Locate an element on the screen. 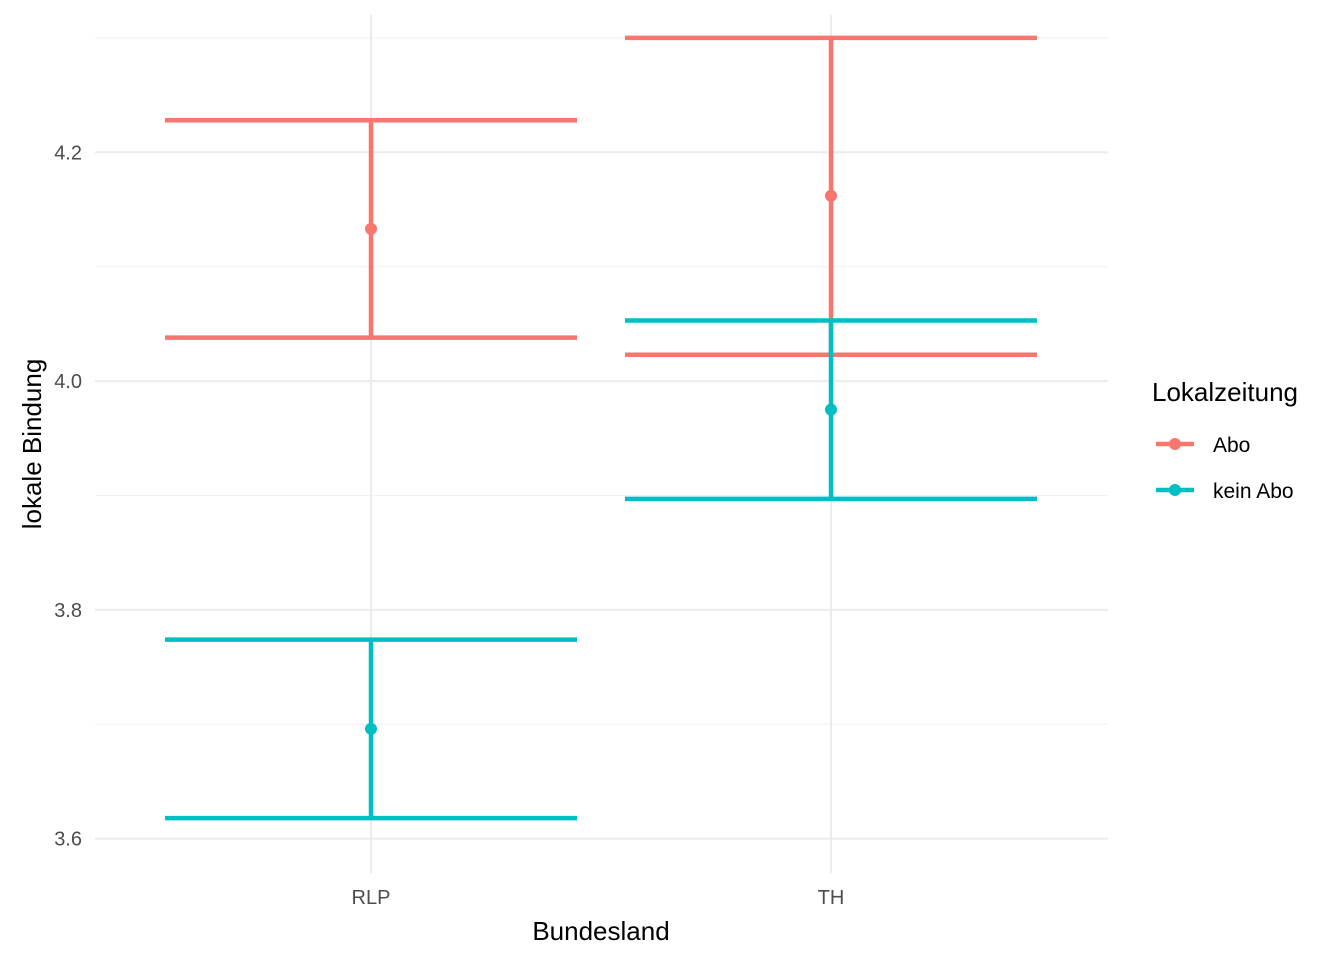  legend-item: kein Abo is located at coordinates (1225, 491).